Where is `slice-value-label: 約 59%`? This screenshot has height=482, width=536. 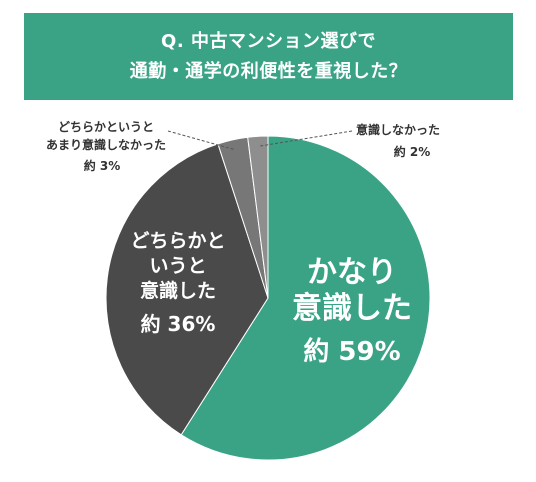 slice-value-label: 約 59% is located at coordinates (351, 351).